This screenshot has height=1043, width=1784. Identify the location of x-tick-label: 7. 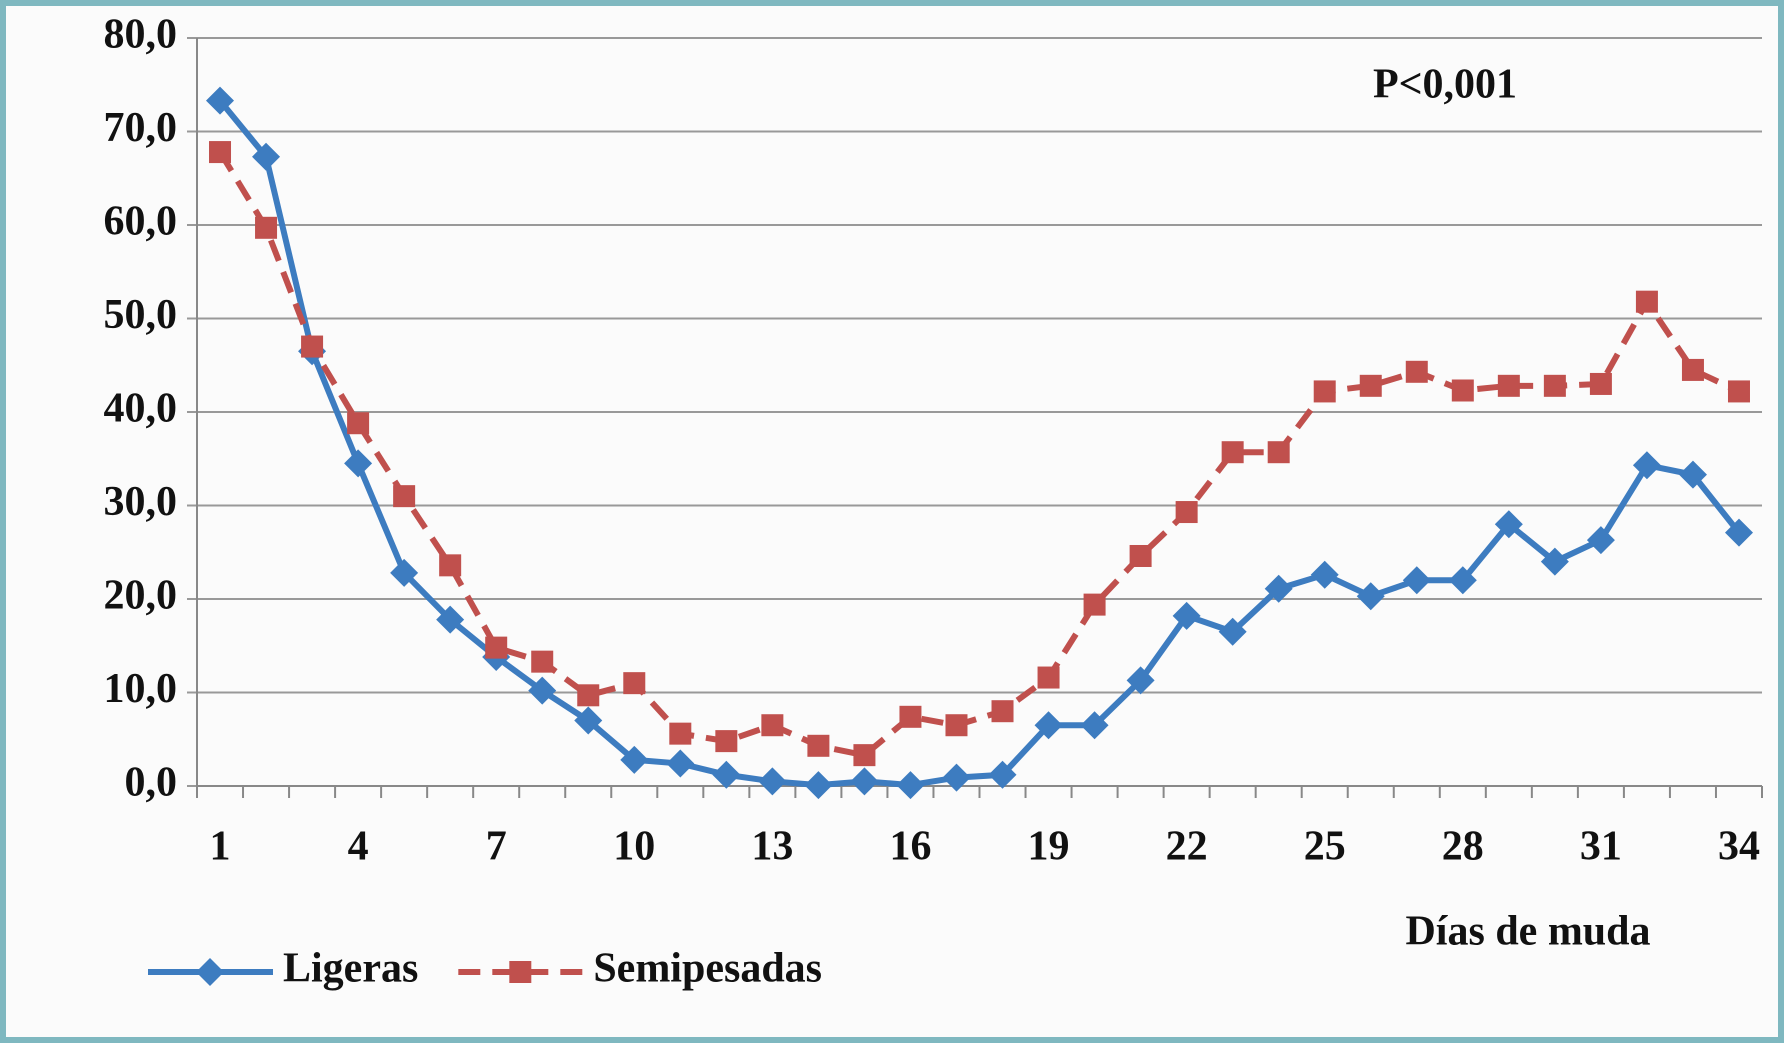
(496, 847).